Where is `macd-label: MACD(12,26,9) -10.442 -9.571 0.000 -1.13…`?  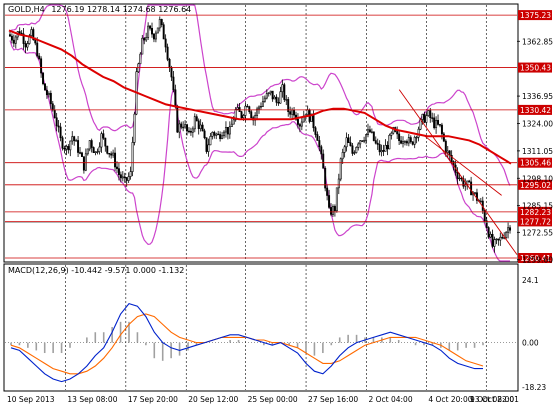
macd-label: MACD(12,26,9) -10.442 -9.571 0.000 -1.13… is located at coordinates (96, 270).